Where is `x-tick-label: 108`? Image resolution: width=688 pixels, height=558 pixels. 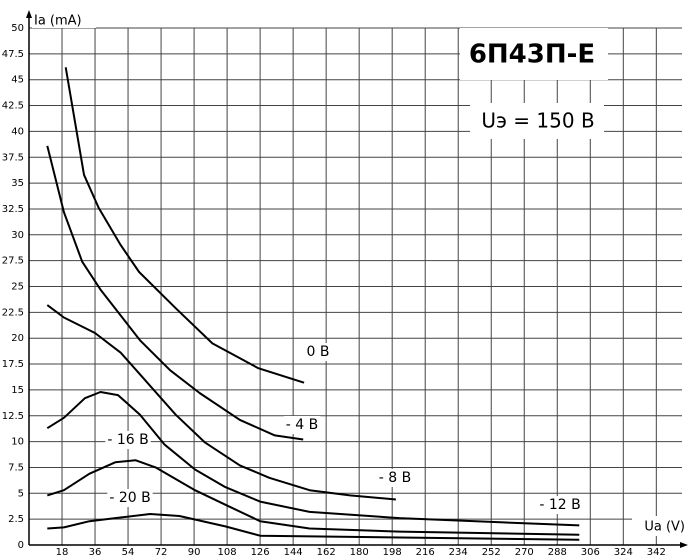 x-tick-label: 108 is located at coordinates (227, 552).